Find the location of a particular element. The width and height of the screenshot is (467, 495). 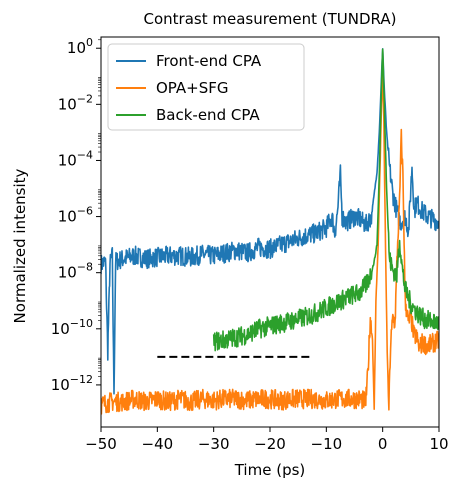

y-tick-label: 10⁻¹⁰ is located at coordinates (72, 327).